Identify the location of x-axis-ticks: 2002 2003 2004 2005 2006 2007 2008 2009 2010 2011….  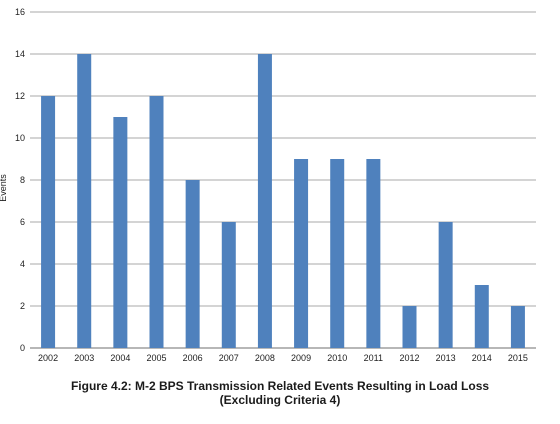
(283, 358).